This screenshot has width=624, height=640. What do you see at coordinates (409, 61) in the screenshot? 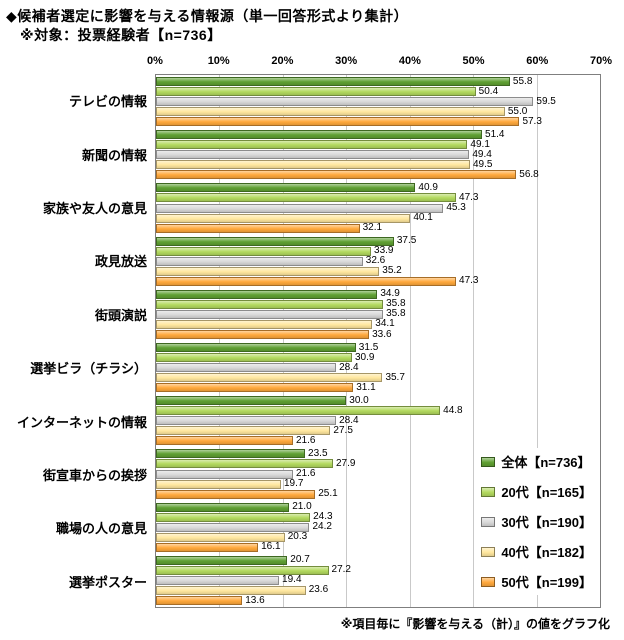
I see `x-tick-label: 40%` at bounding box center [409, 61].